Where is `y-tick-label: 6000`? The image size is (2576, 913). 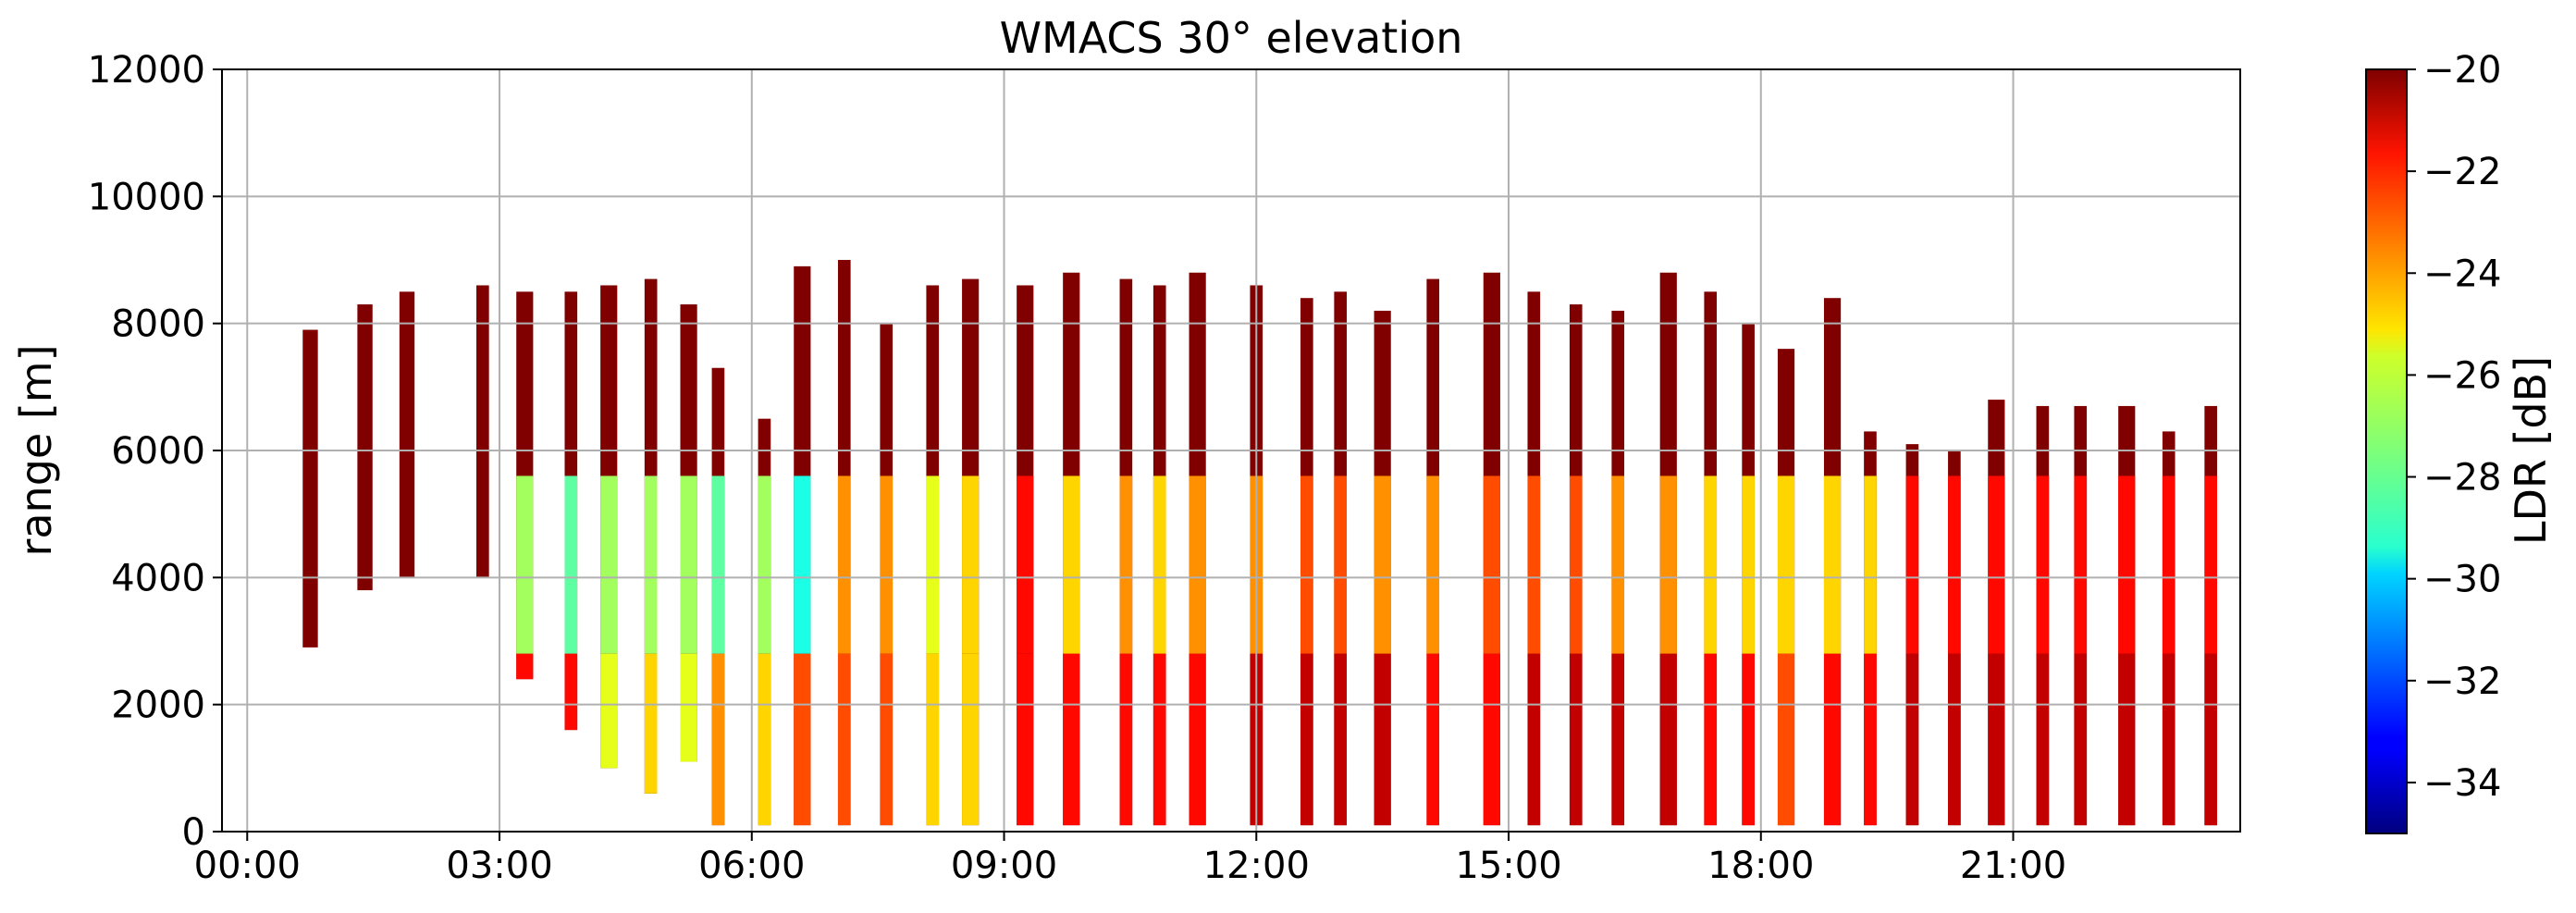 y-tick-label: 6000 is located at coordinates (158, 451).